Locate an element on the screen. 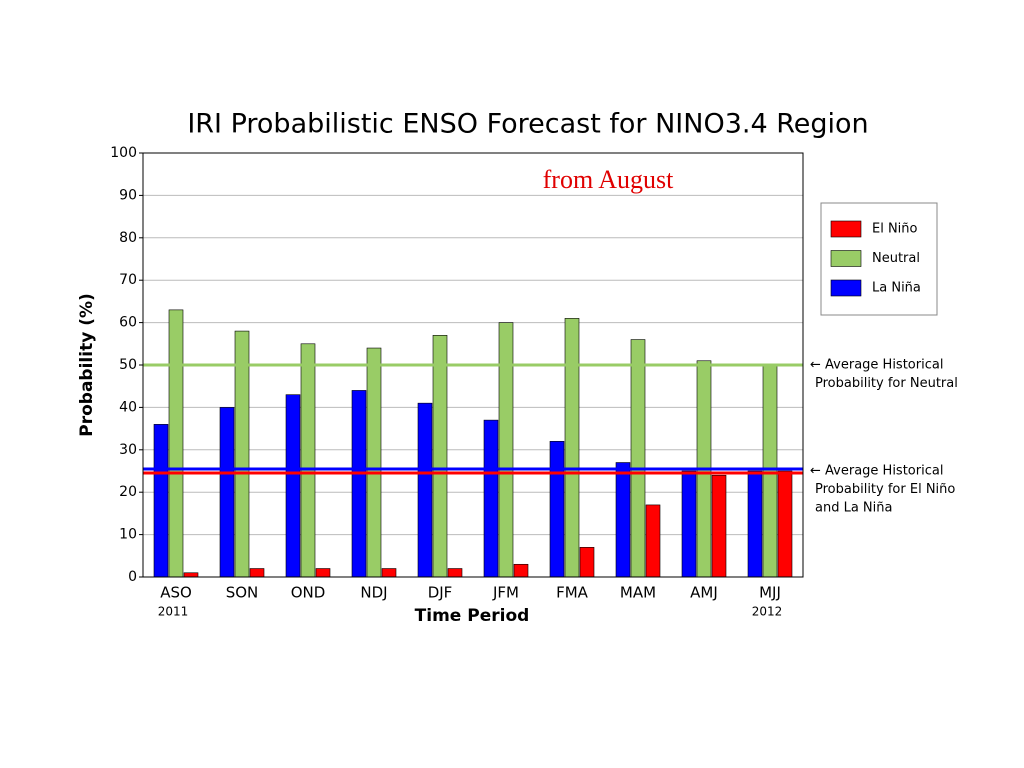 The height and width of the screenshot is (768, 1024). reference-label: and La Niña is located at coordinates (853, 508).